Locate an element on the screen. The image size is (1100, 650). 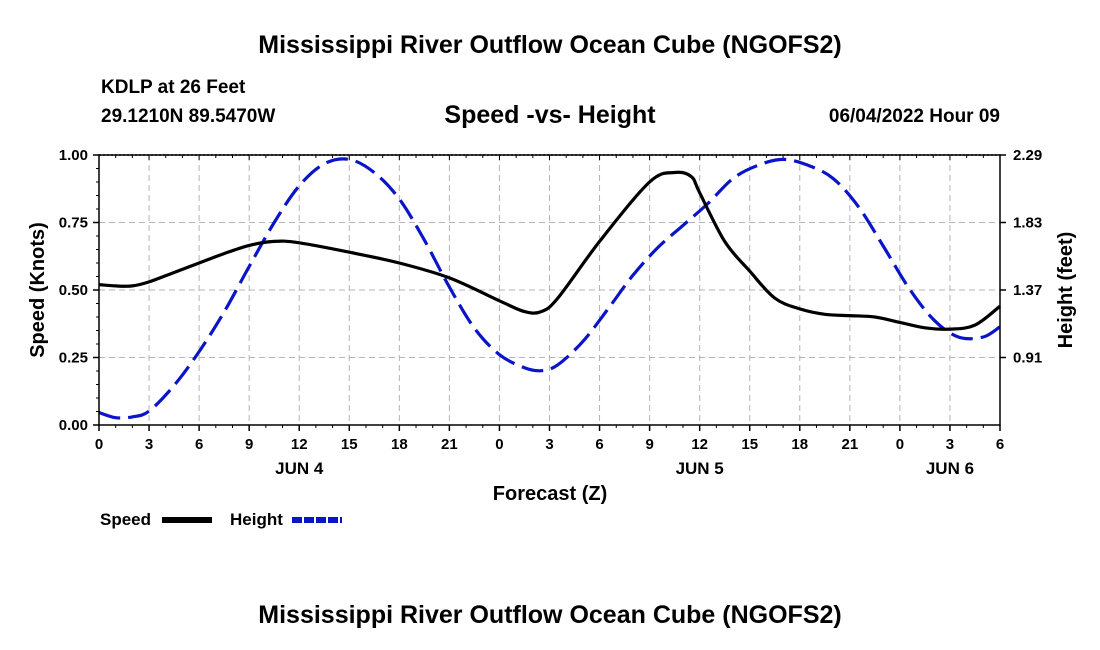
legend-speed-label: Speed is located at coordinates (125, 519).